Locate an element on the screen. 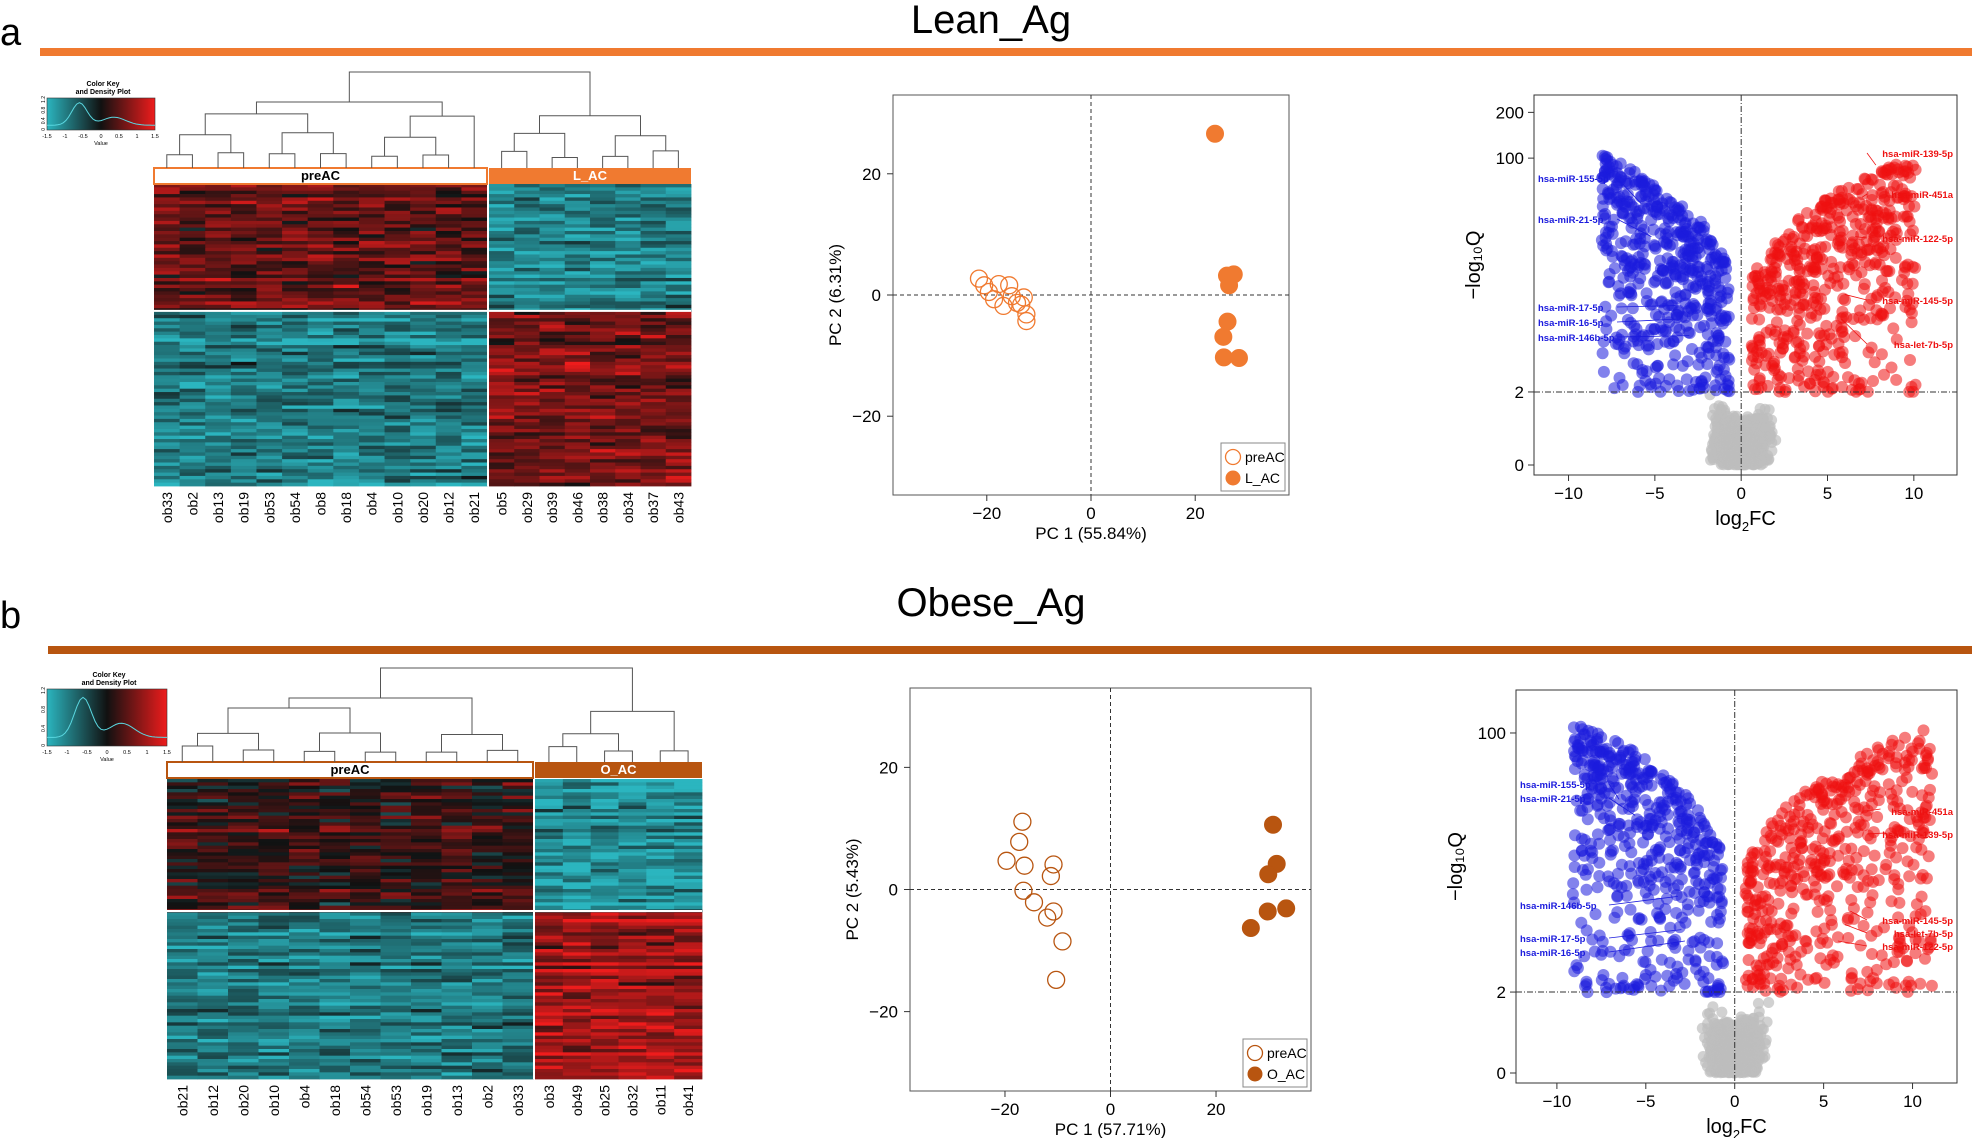  color-key-xtick: 0 is located at coordinates (100, 137).